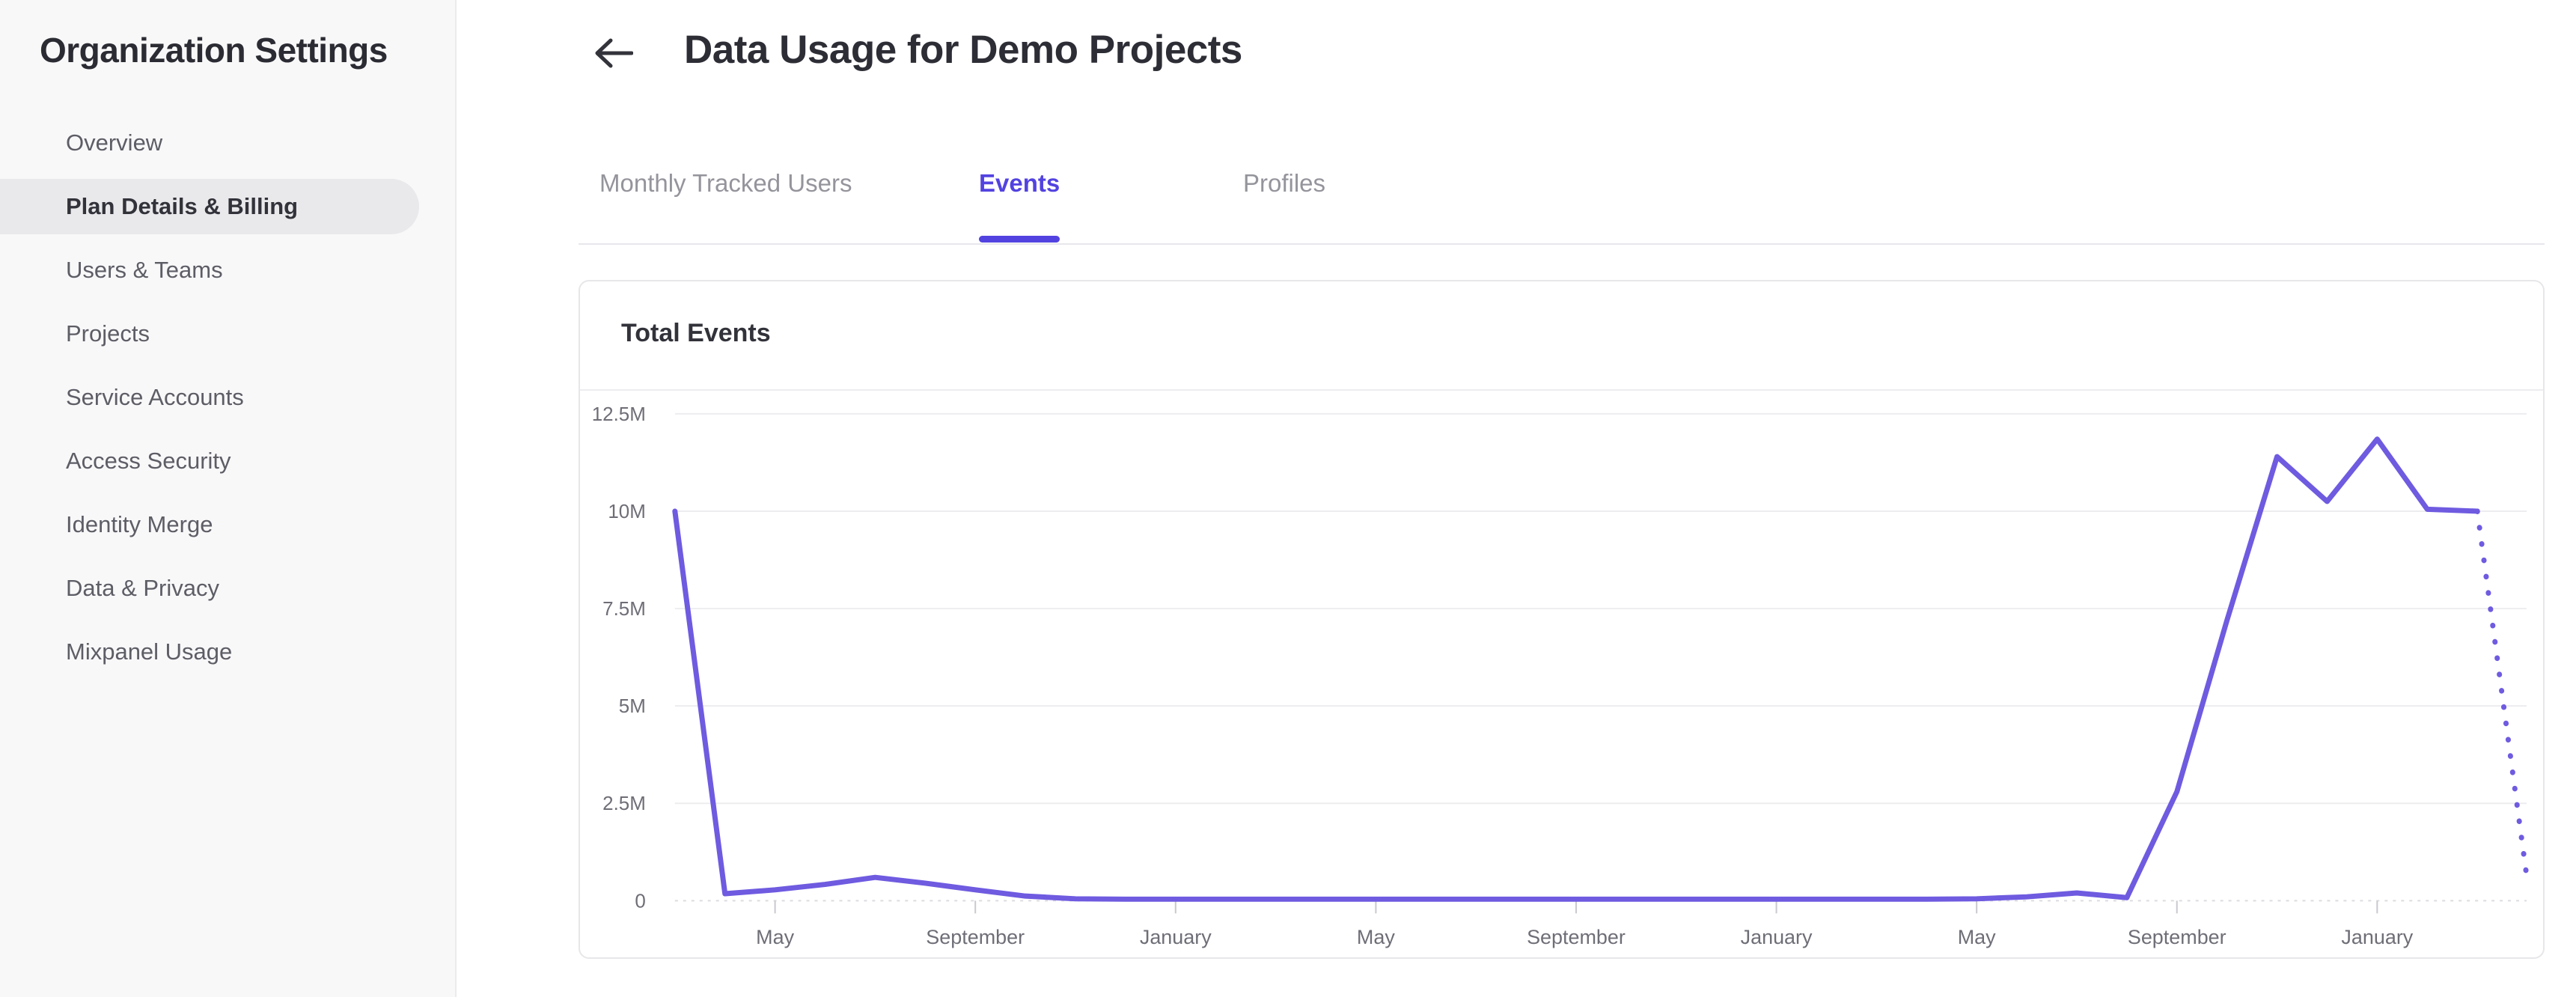 This screenshot has height=997, width=2576. I want to click on back-button, so click(613, 53).